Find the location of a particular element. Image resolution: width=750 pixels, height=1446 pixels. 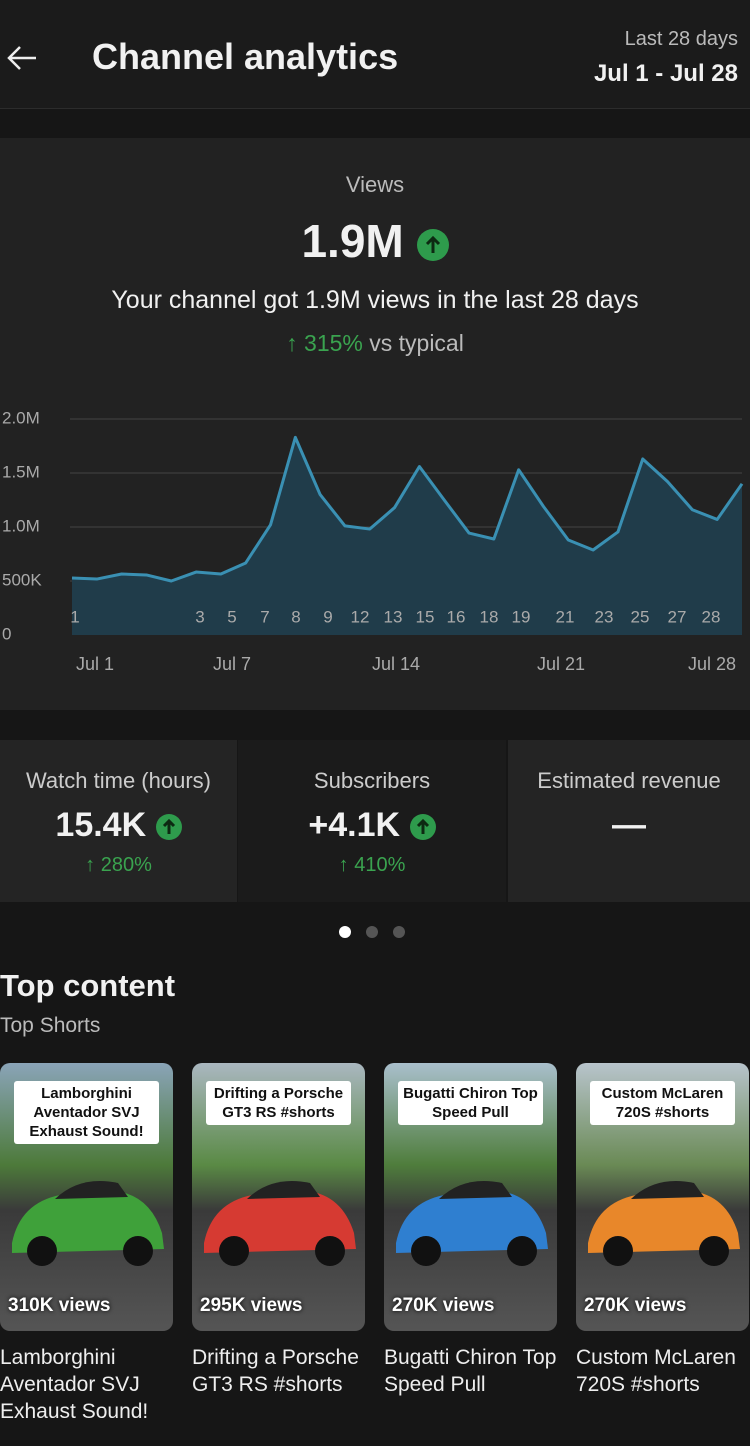

card-value: 15.4K is located at coordinates (118, 825).